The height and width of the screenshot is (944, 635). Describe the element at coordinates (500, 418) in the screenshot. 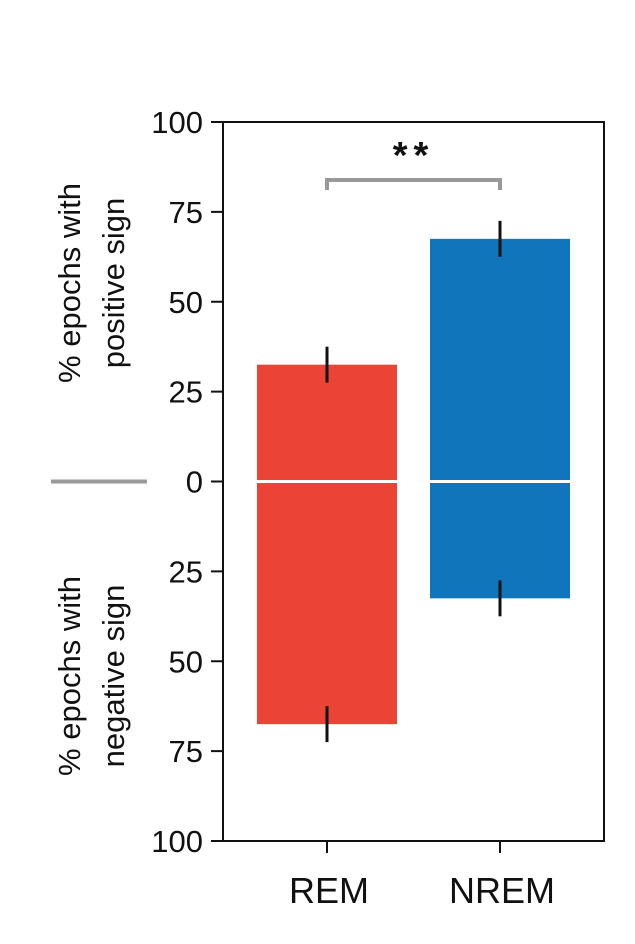

I see `bar-nrem` at that location.